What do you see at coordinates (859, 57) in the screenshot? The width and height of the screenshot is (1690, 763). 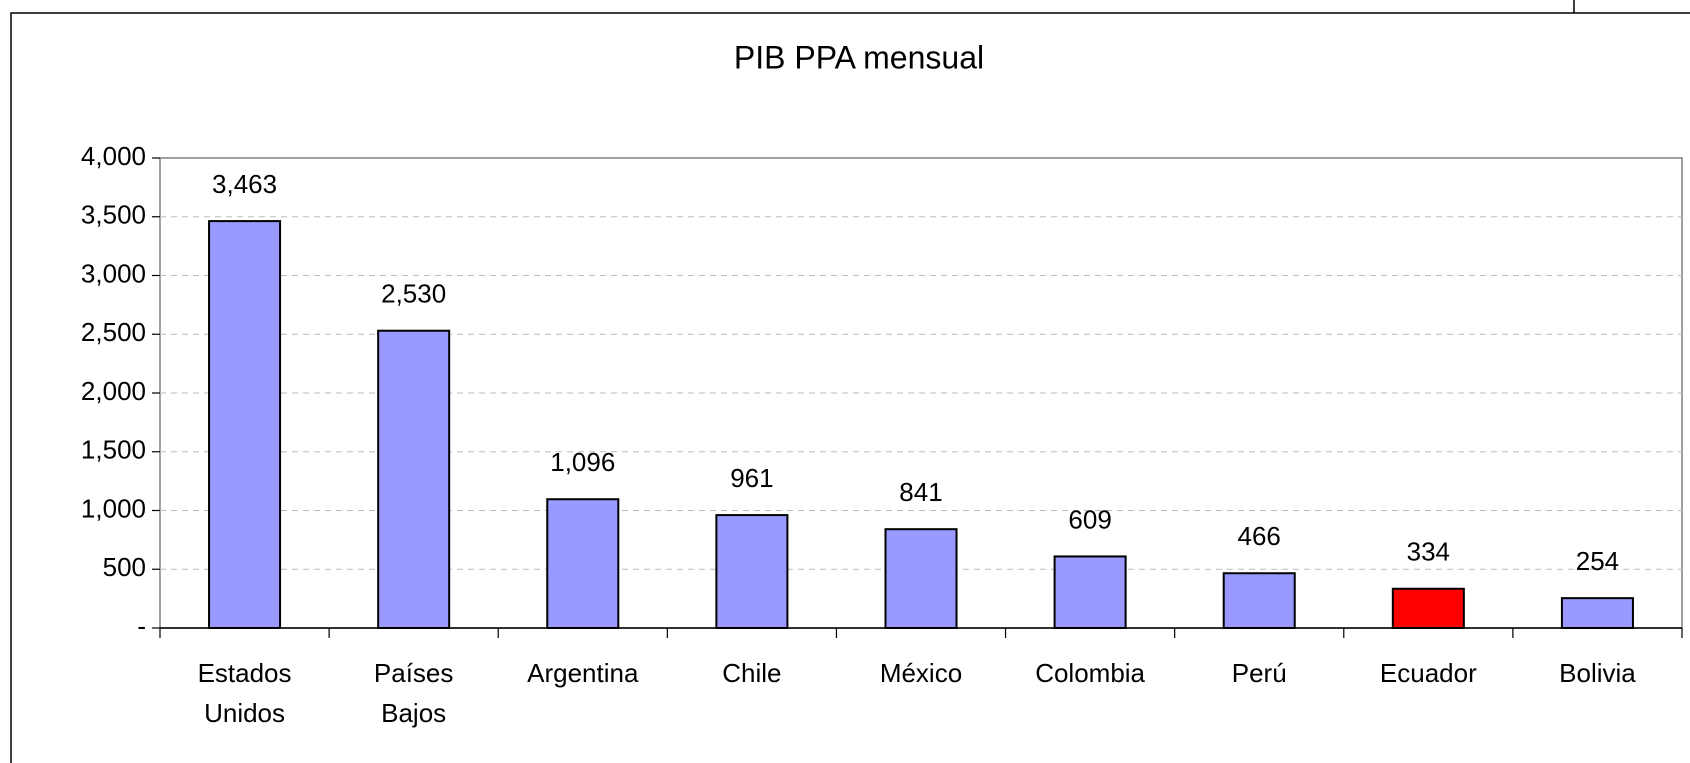 I see `chart-title: PIB PPA mensual` at bounding box center [859, 57].